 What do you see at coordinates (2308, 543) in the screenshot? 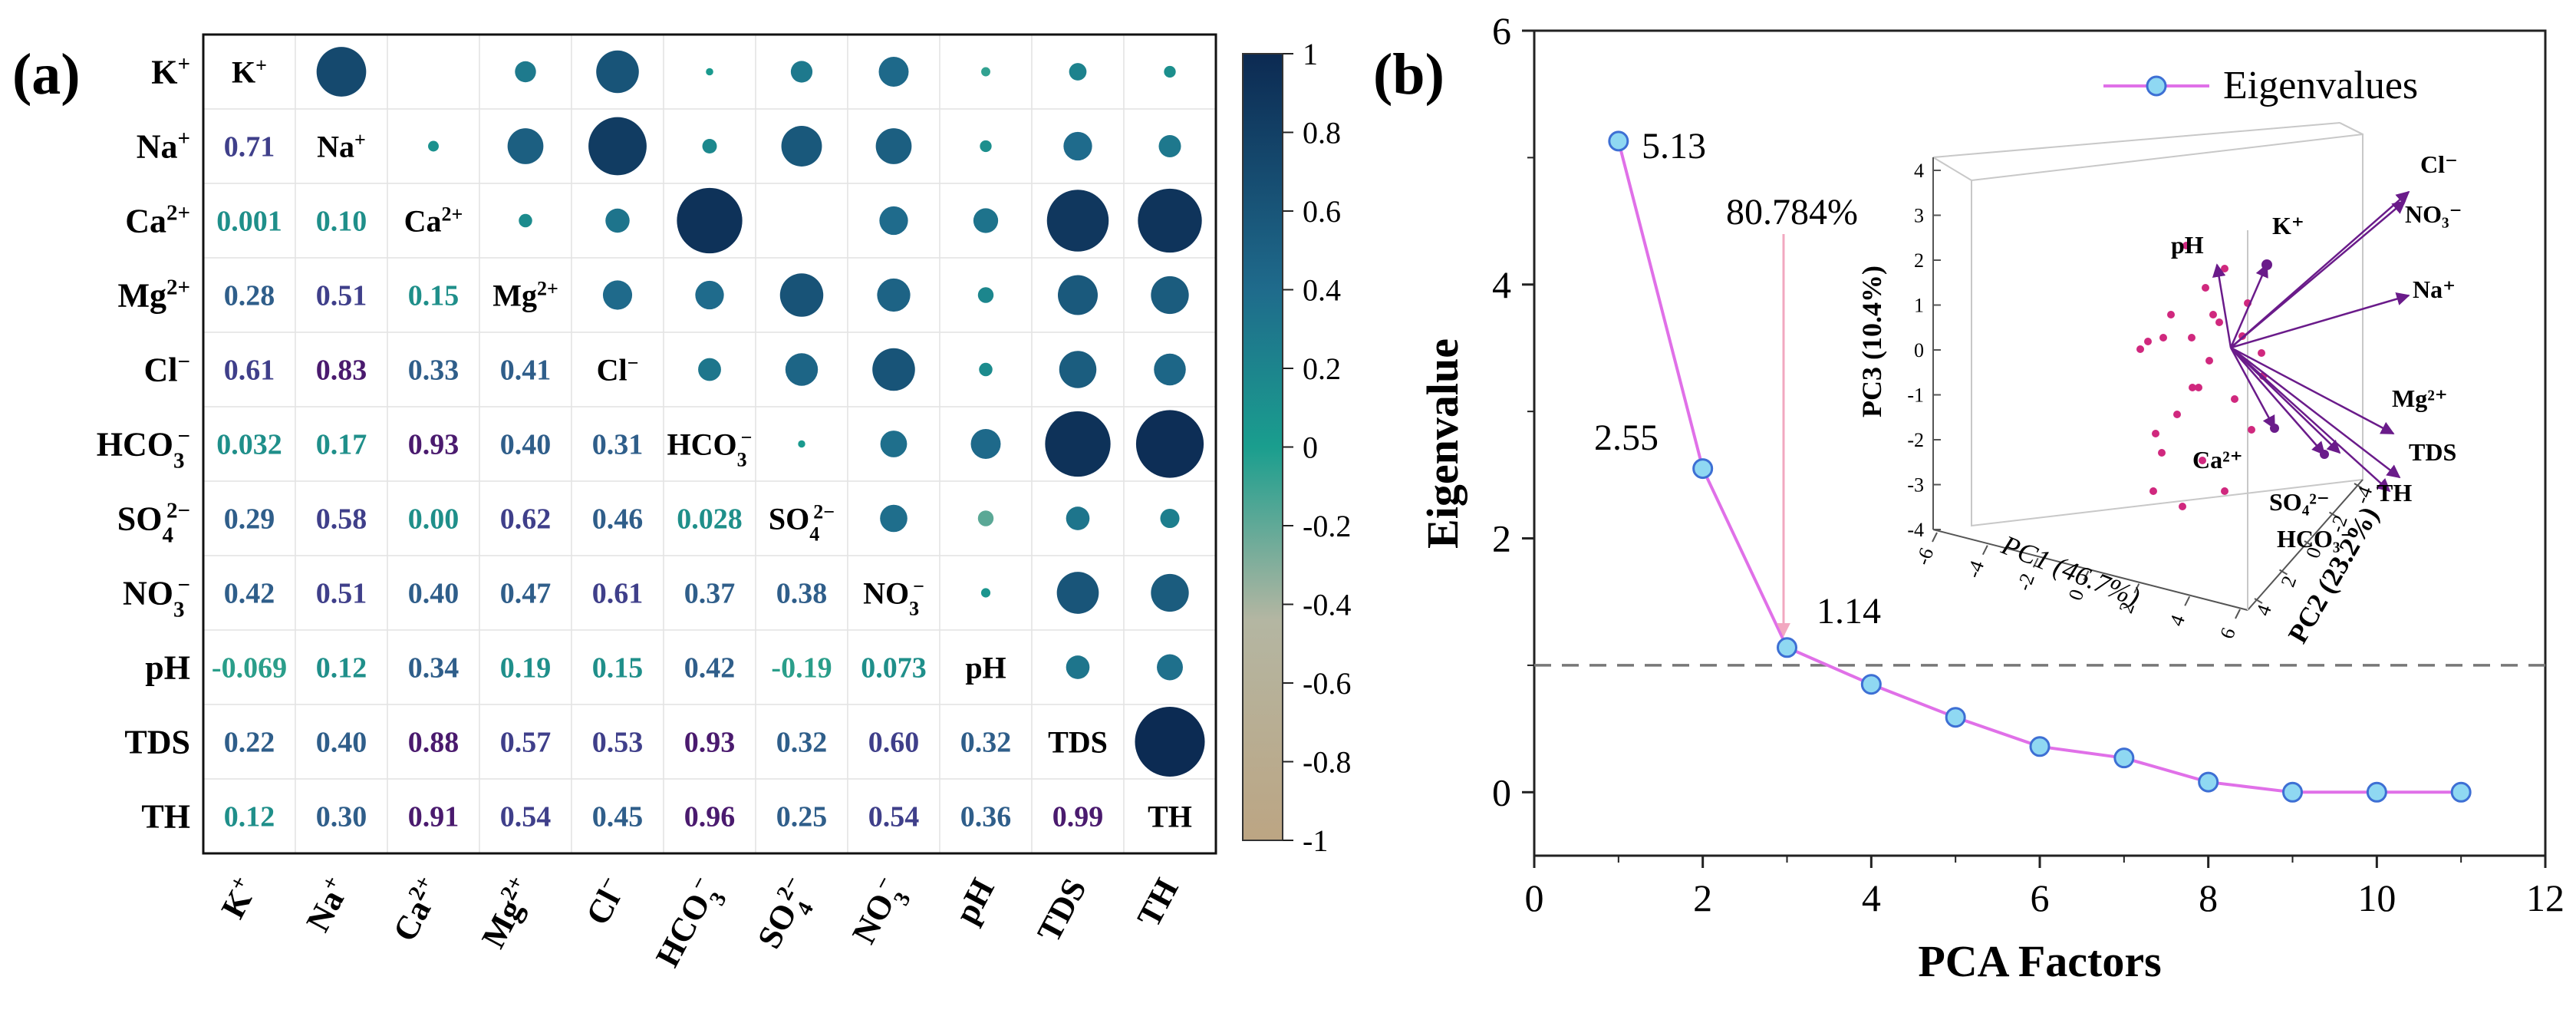
I see `inset-y-tick` at bounding box center [2308, 543].